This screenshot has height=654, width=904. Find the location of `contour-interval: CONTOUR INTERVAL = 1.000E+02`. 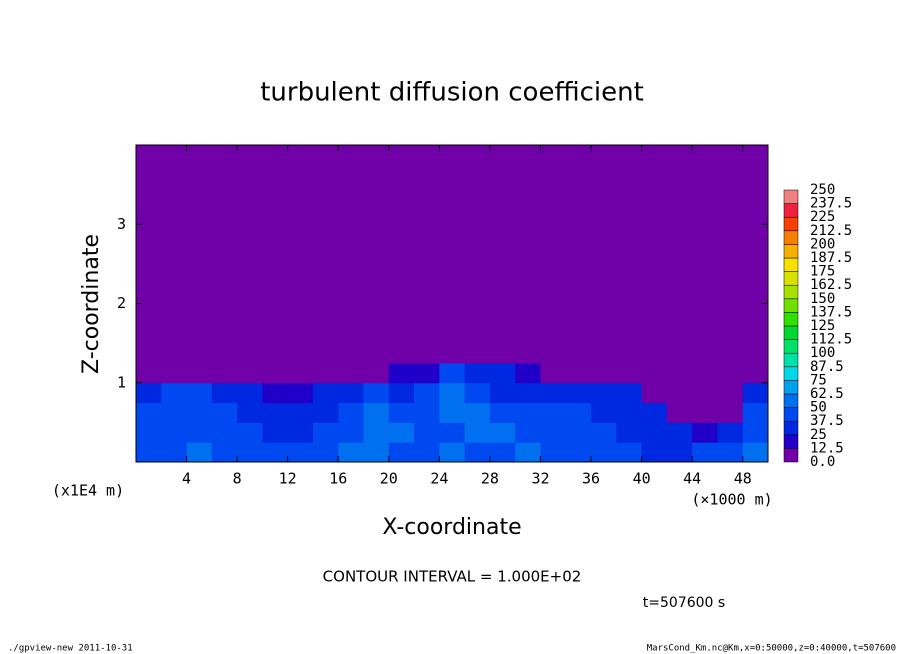

contour-interval: CONTOUR INTERVAL = 1.000E+02 is located at coordinates (452, 577).